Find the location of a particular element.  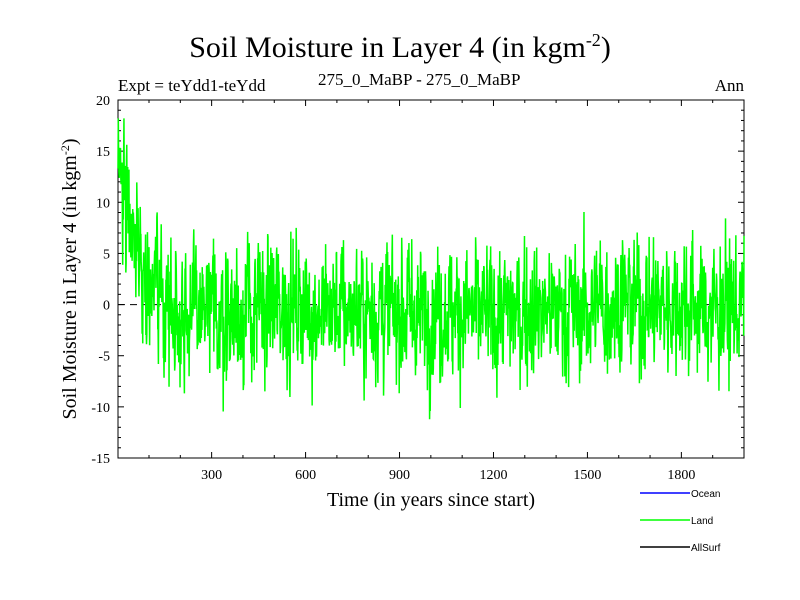

period-label: Ann is located at coordinates (729, 85).